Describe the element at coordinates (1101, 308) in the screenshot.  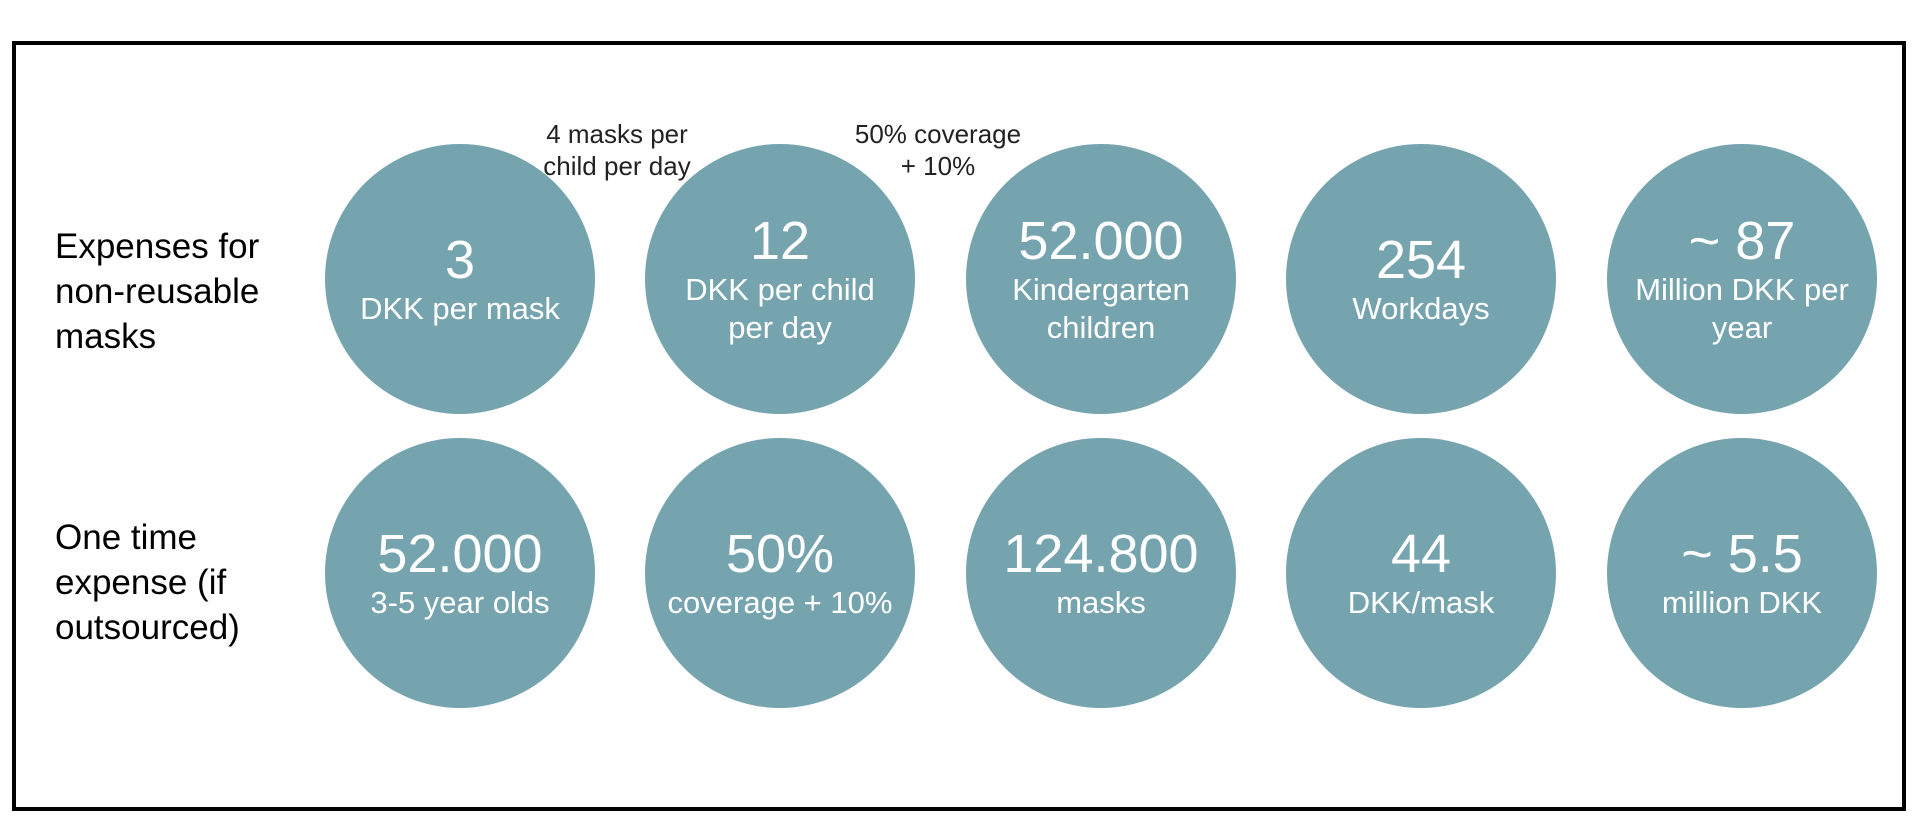
I see `circle-desc: Kindergarten children` at that location.